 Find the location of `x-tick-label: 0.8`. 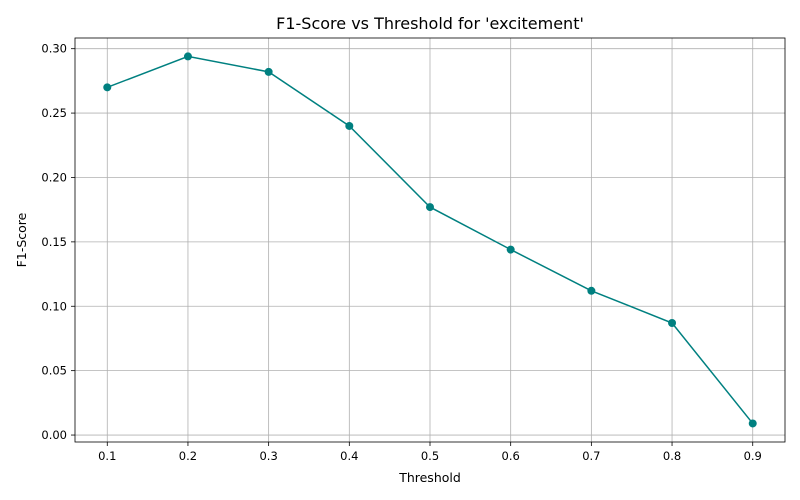

x-tick-label: 0.8 is located at coordinates (672, 456).